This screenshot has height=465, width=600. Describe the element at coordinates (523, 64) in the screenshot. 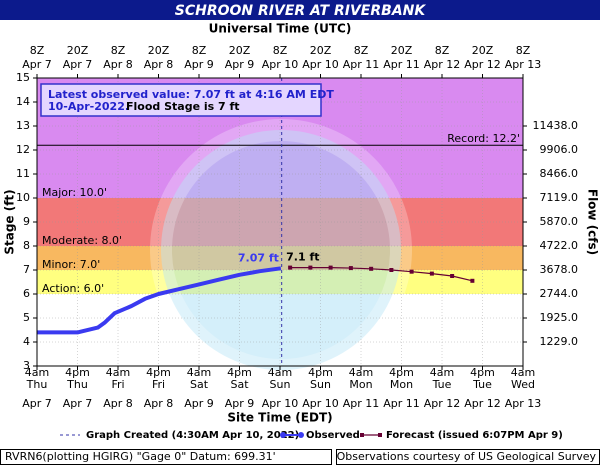

I see `x2-tick-date: Apr 13` at that location.